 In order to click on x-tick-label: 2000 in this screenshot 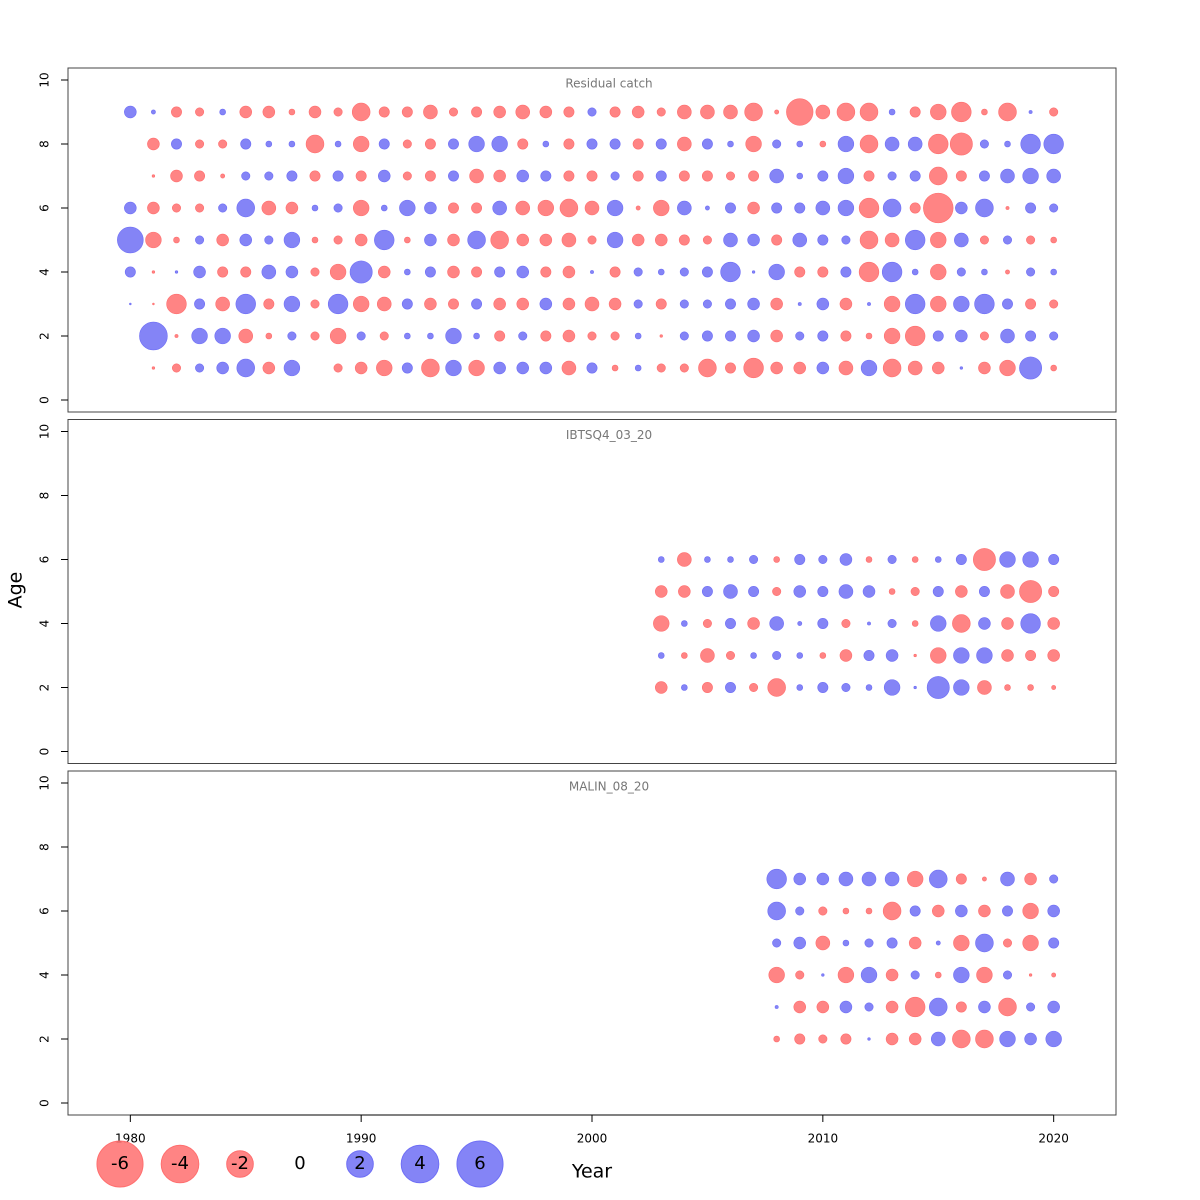, I will do `click(592, 1139)`.